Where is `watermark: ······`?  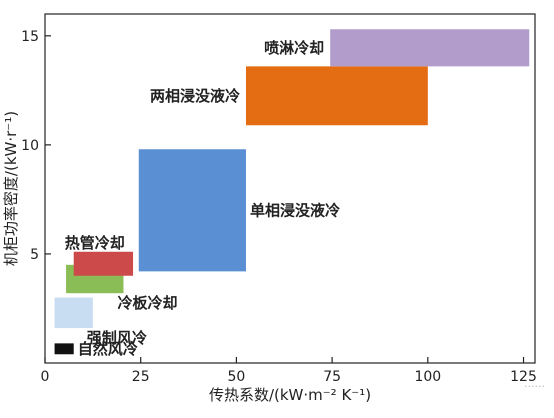 watermark: ······ is located at coordinates (534, 386).